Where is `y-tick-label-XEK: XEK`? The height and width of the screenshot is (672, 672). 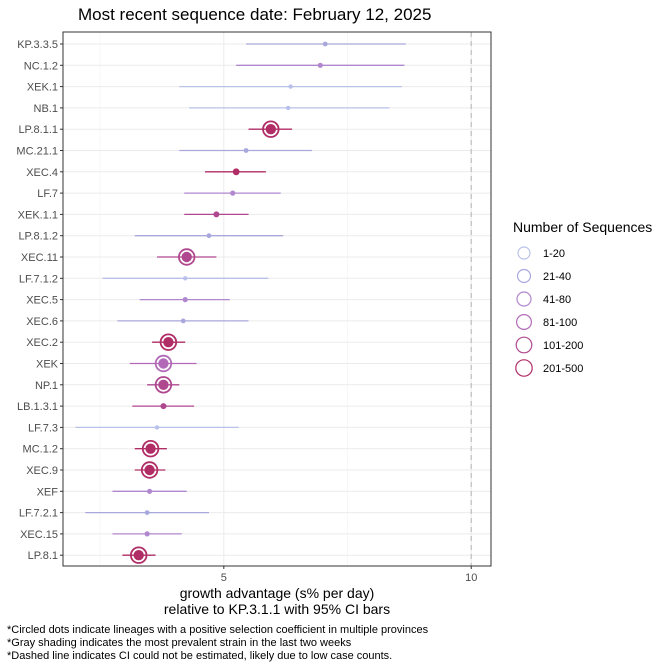 y-tick-label-XEK: XEK is located at coordinates (47, 365).